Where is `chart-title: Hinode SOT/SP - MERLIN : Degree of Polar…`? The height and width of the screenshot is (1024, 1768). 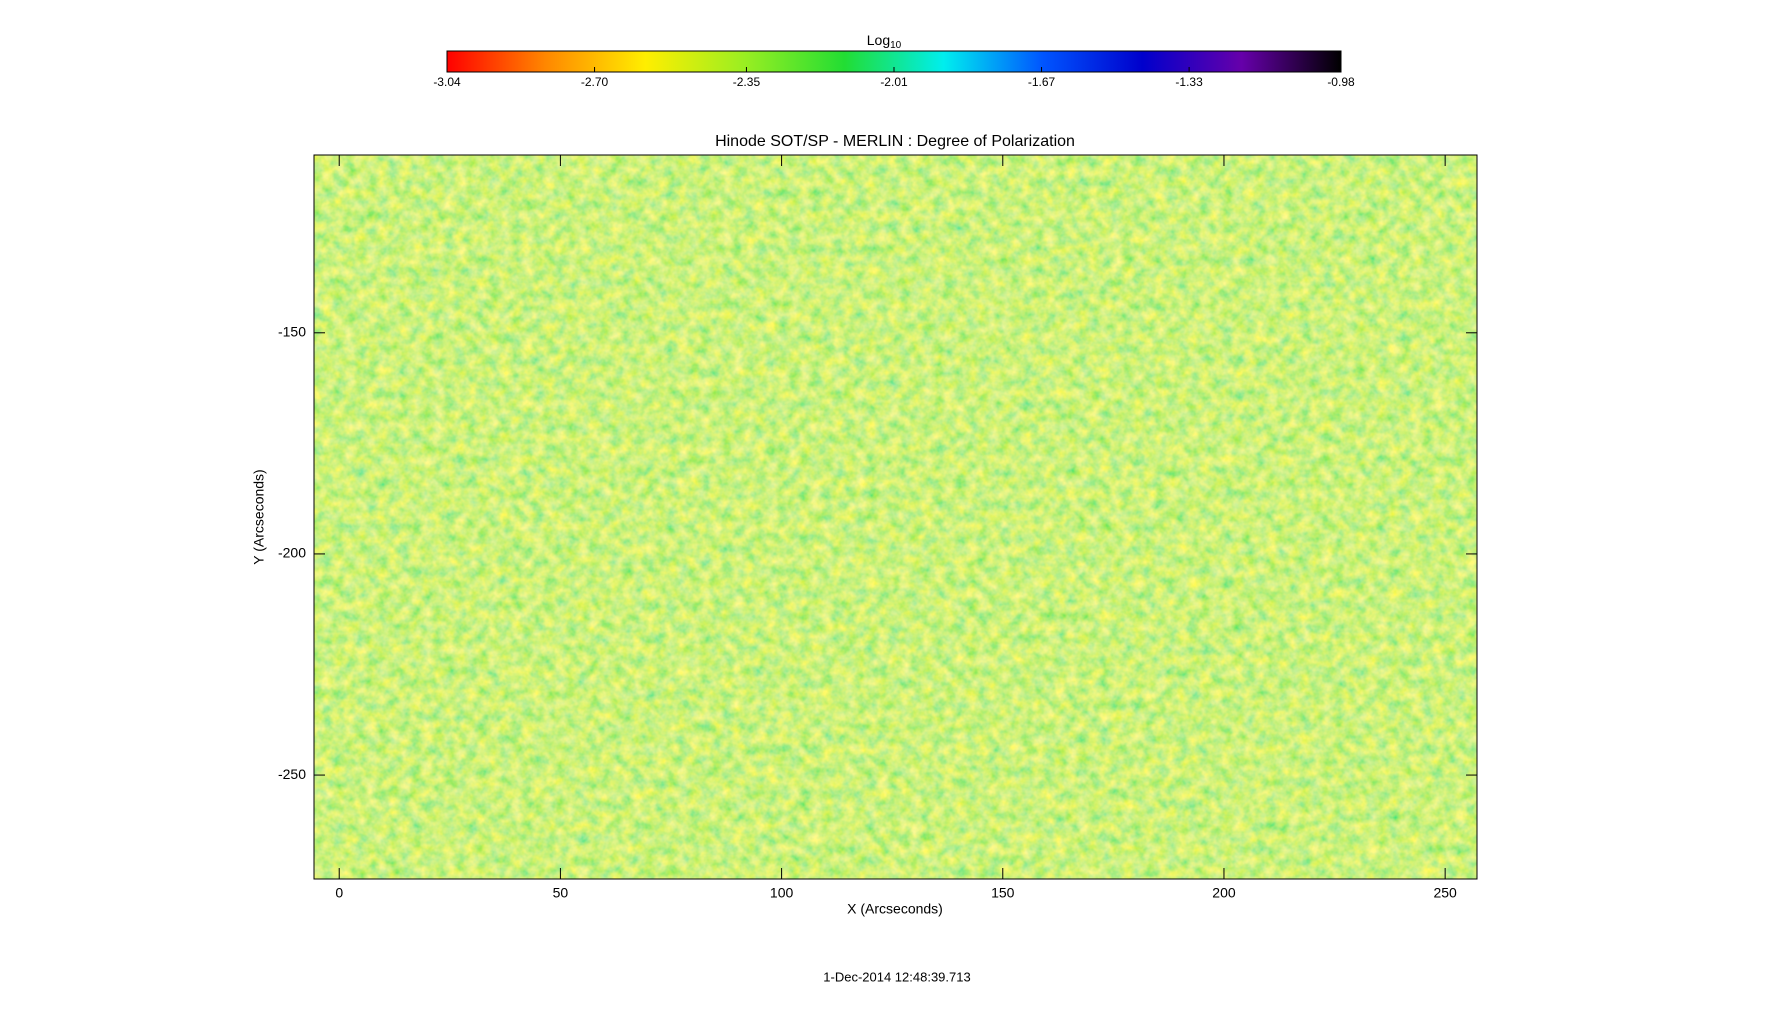
chart-title: Hinode SOT/SP - MERLIN : Degree of Polar… is located at coordinates (895, 141).